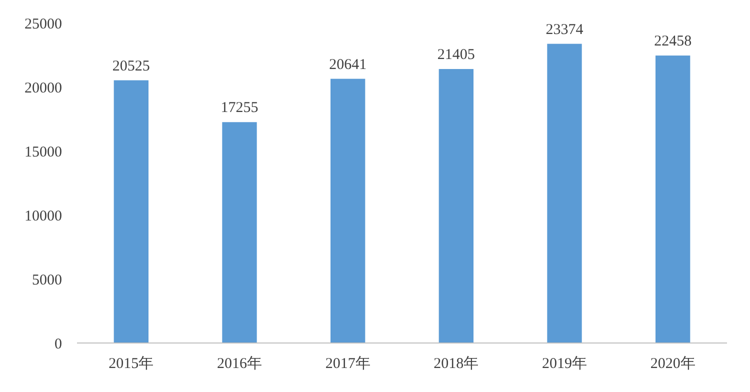 The height and width of the screenshot is (392, 750). I want to click on x-tick-label: 2018年, so click(456, 363).